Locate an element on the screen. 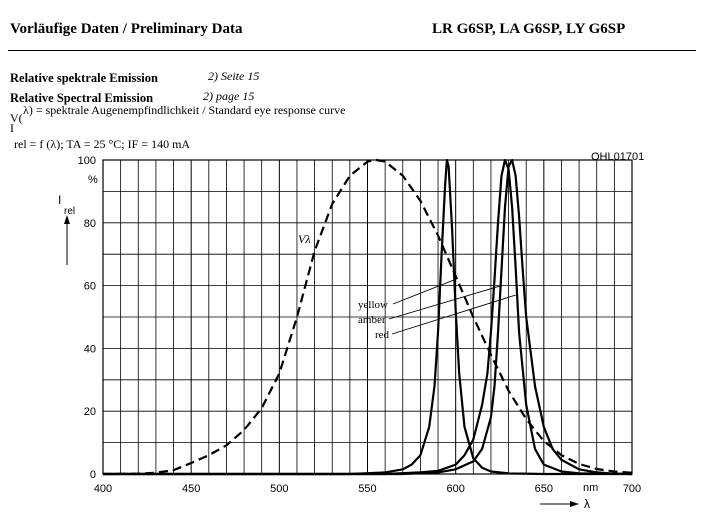  label-leader-lines is located at coordinates (452, 306).